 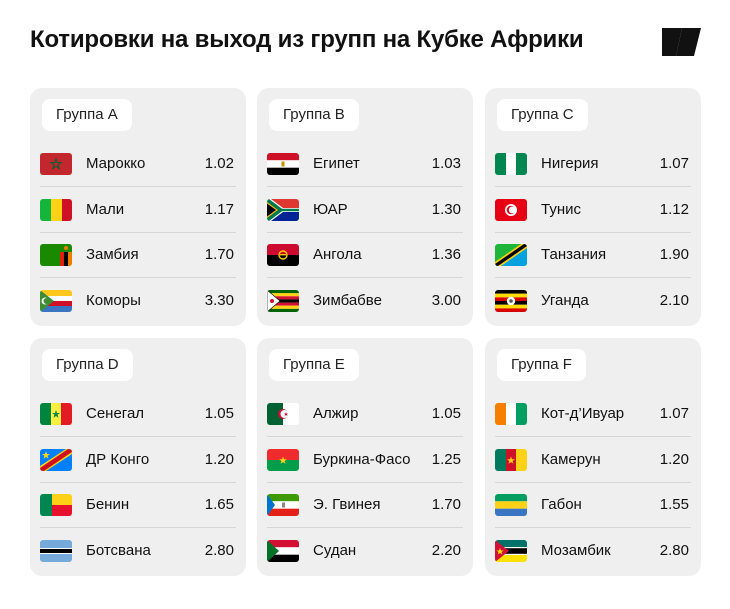 What do you see at coordinates (138, 505) in the screenshot?
I see `team-row: Бенин 1.65` at bounding box center [138, 505].